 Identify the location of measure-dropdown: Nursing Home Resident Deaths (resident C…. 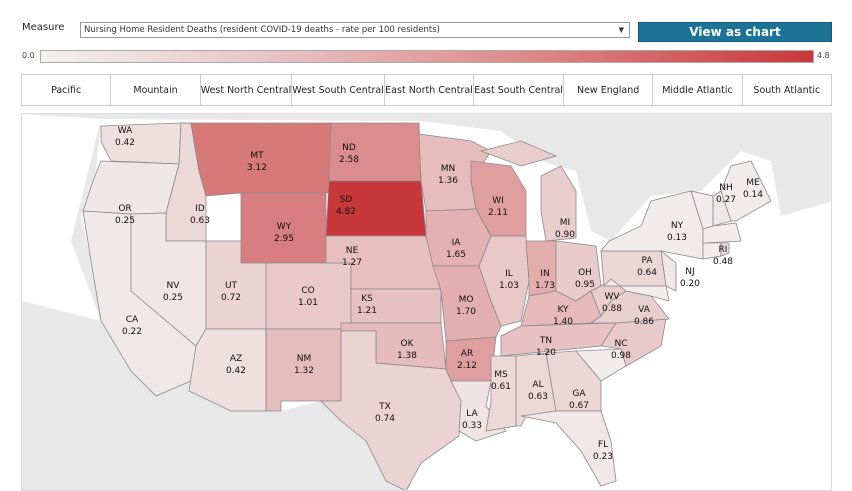
(355, 30).